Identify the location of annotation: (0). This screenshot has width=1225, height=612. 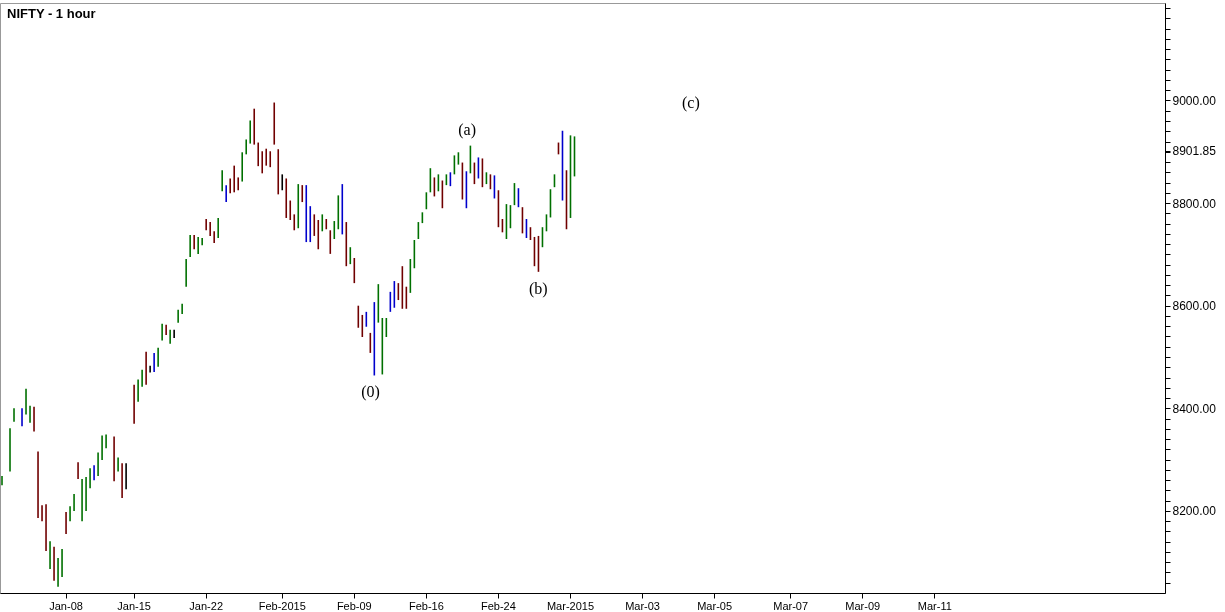
(370, 392).